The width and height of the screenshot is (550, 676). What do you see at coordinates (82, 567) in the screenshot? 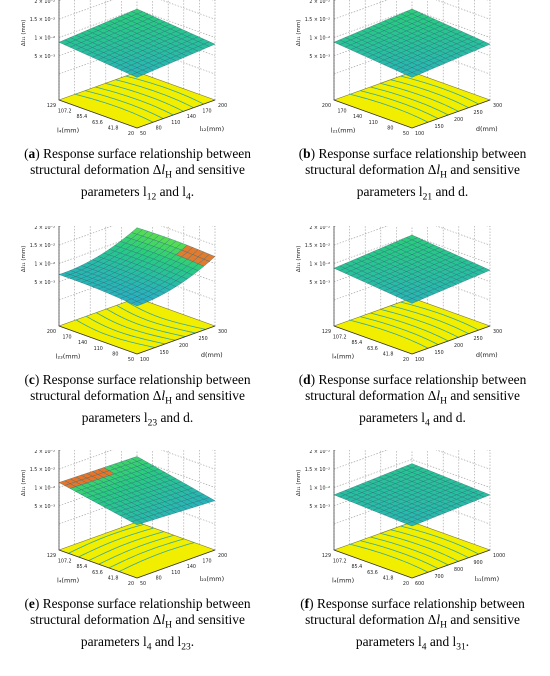
I see `left-axis-tick: 85.4` at bounding box center [82, 567].